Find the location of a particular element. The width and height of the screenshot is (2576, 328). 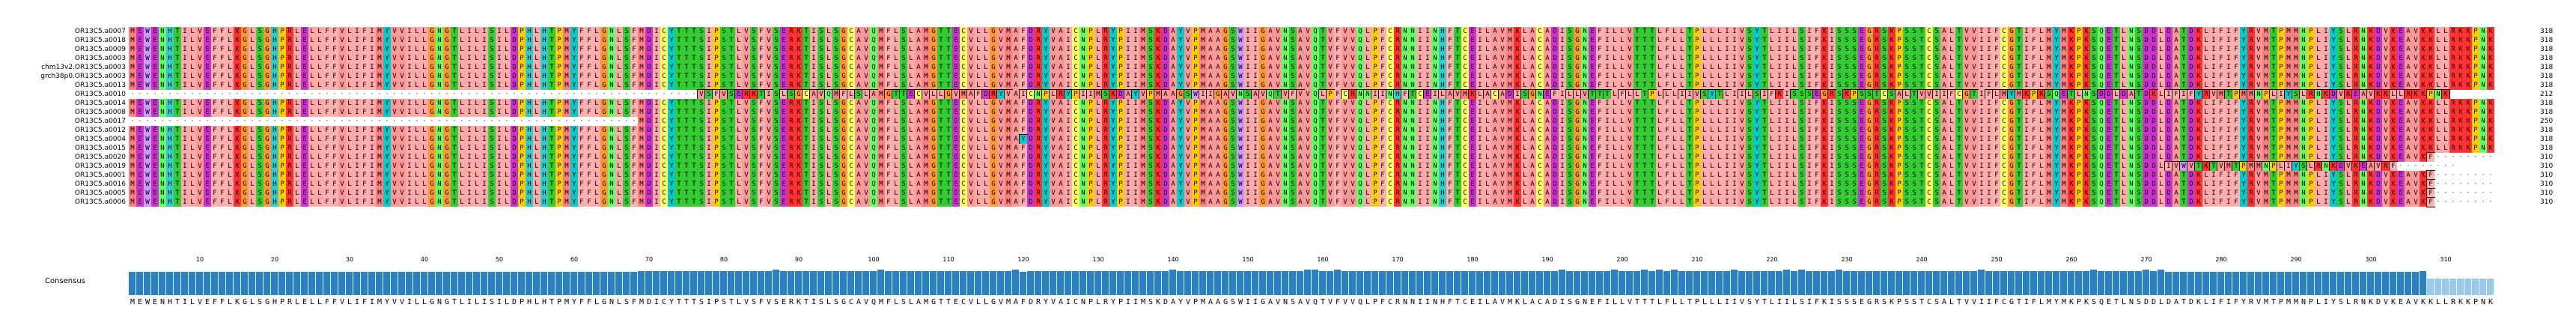

sequence-name: OR13C5.a0008 is located at coordinates (100, 113).